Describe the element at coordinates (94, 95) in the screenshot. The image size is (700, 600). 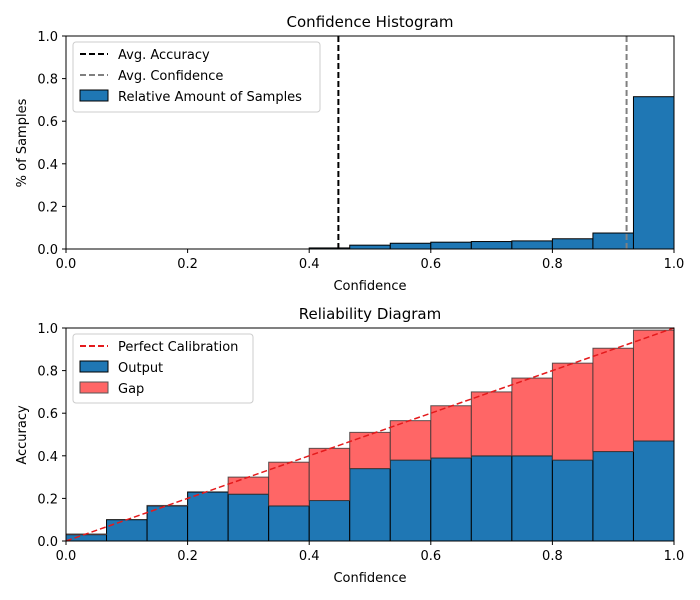
I see `legend-samples-swatch` at that location.